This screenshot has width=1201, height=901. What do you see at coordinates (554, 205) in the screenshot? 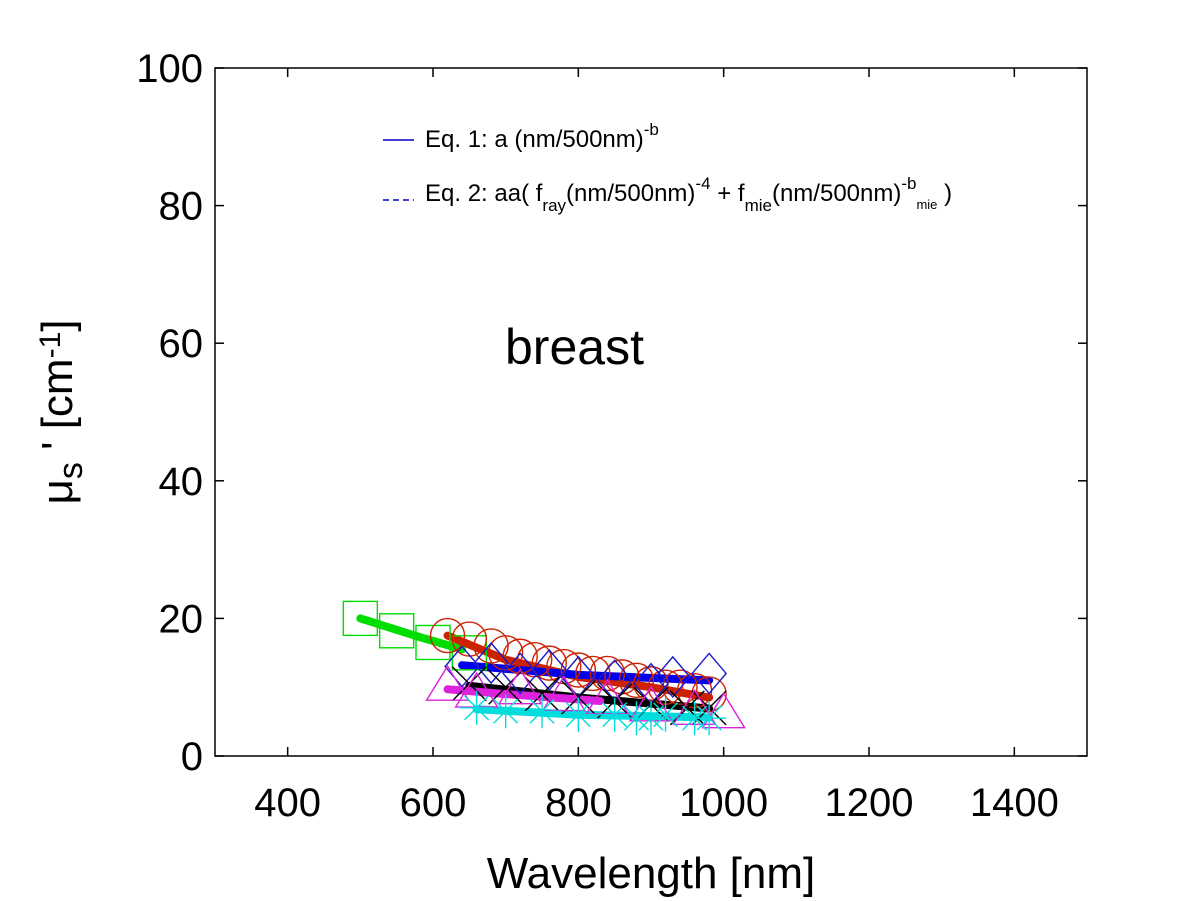
I see `legend-text-part: ray` at bounding box center [554, 205].